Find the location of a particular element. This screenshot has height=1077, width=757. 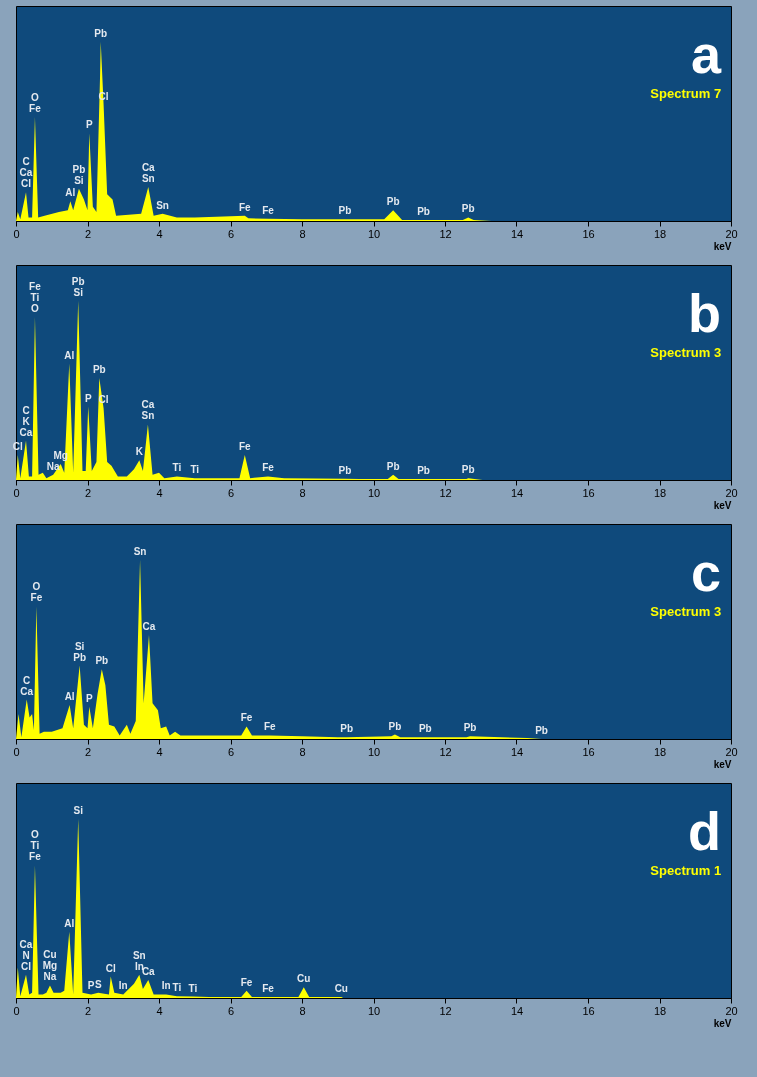

text: Spectrum 7 is located at coordinates (686, 93).